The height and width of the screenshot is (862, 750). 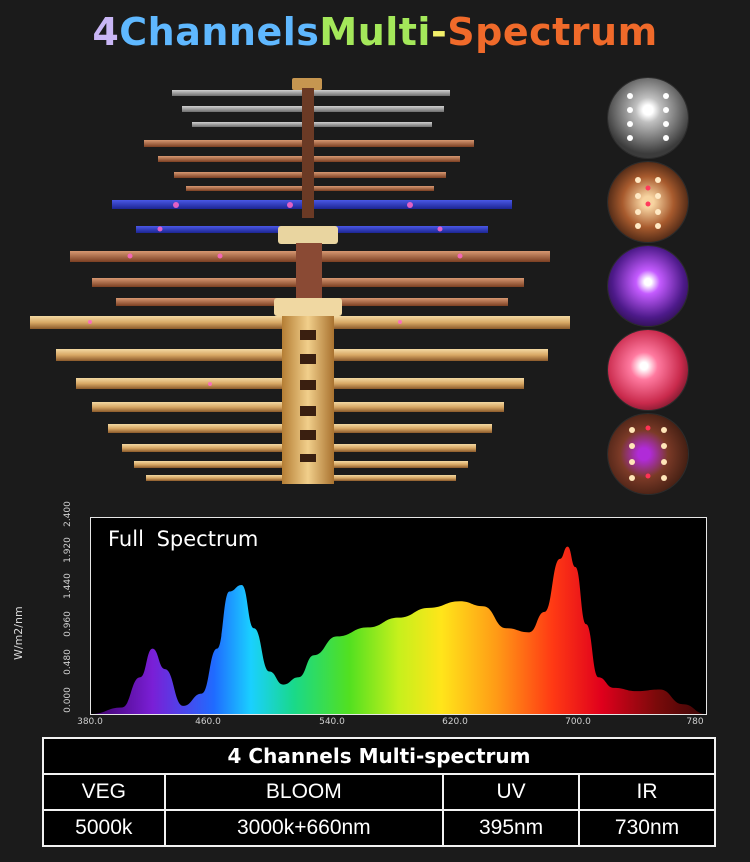 What do you see at coordinates (68, 586) in the screenshot?
I see `y-tick-label: 1.440` at bounding box center [68, 586].